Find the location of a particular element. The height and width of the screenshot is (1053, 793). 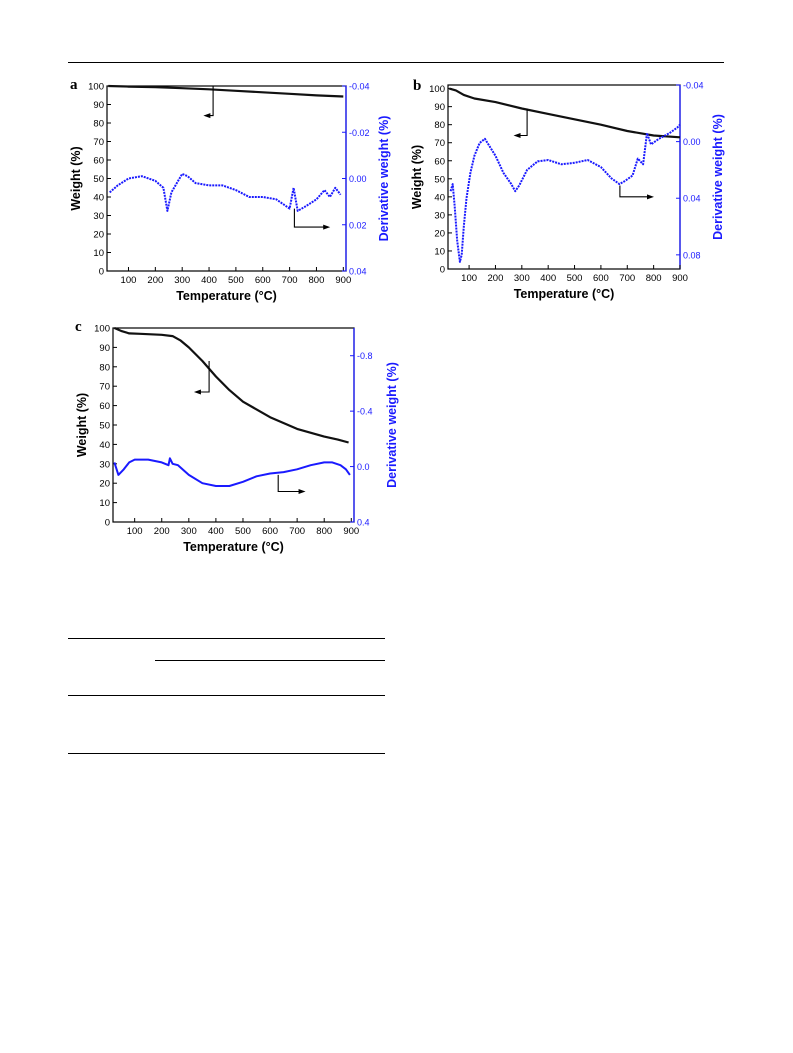

y2-tick-label: -0.4 is located at coordinates (365, 412).